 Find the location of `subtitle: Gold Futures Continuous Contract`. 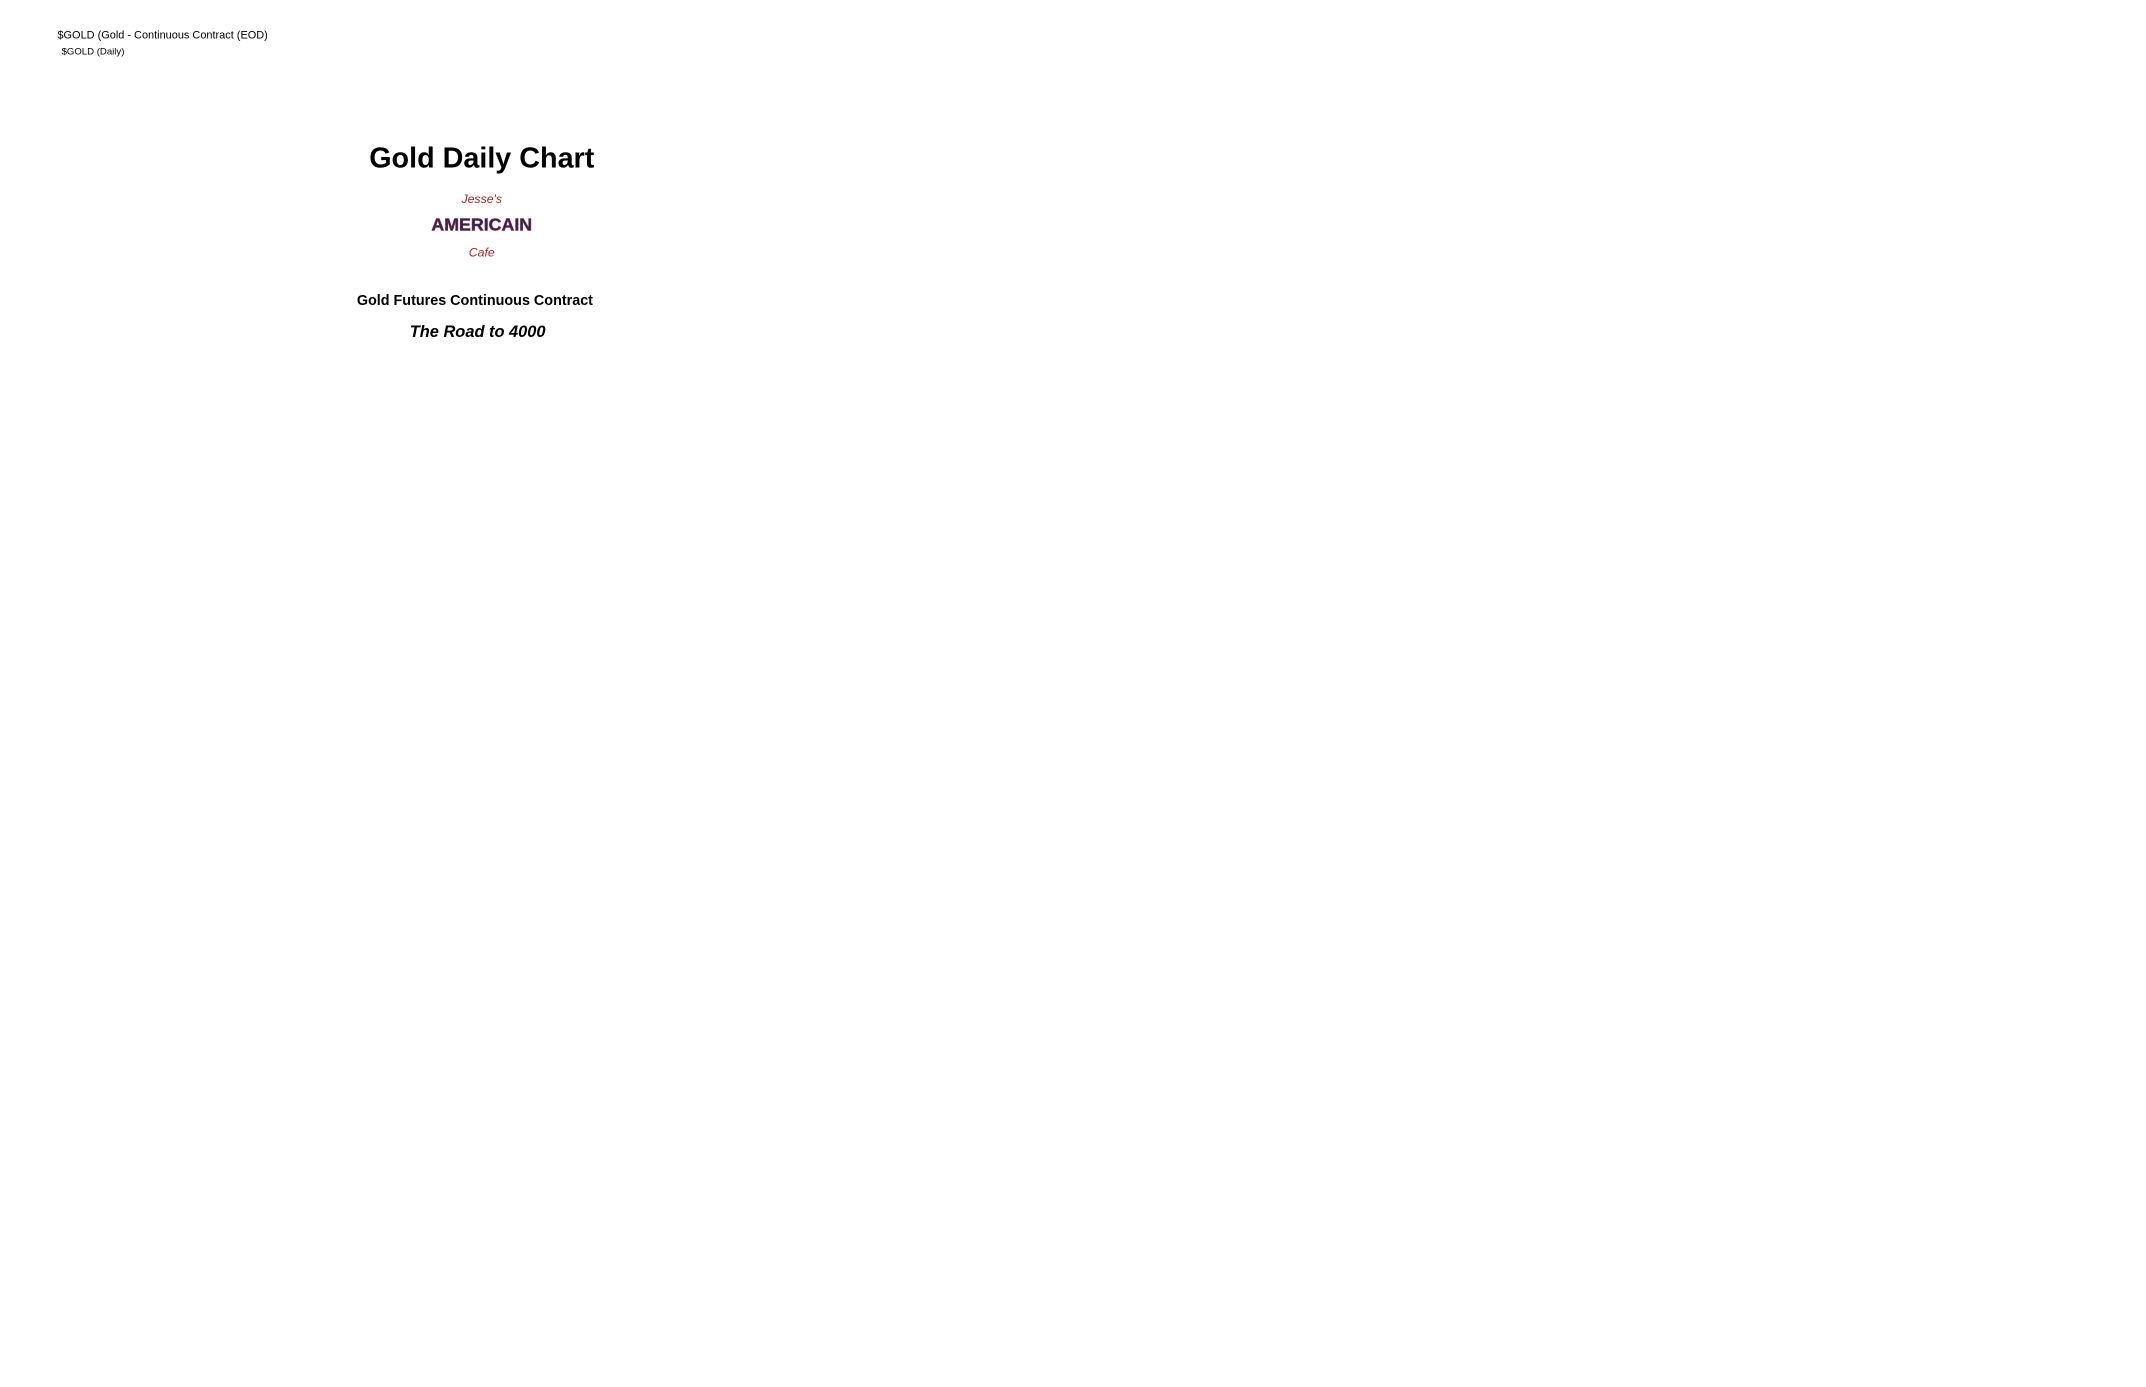

subtitle: Gold Futures Continuous Contract is located at coordinates (475, 301).